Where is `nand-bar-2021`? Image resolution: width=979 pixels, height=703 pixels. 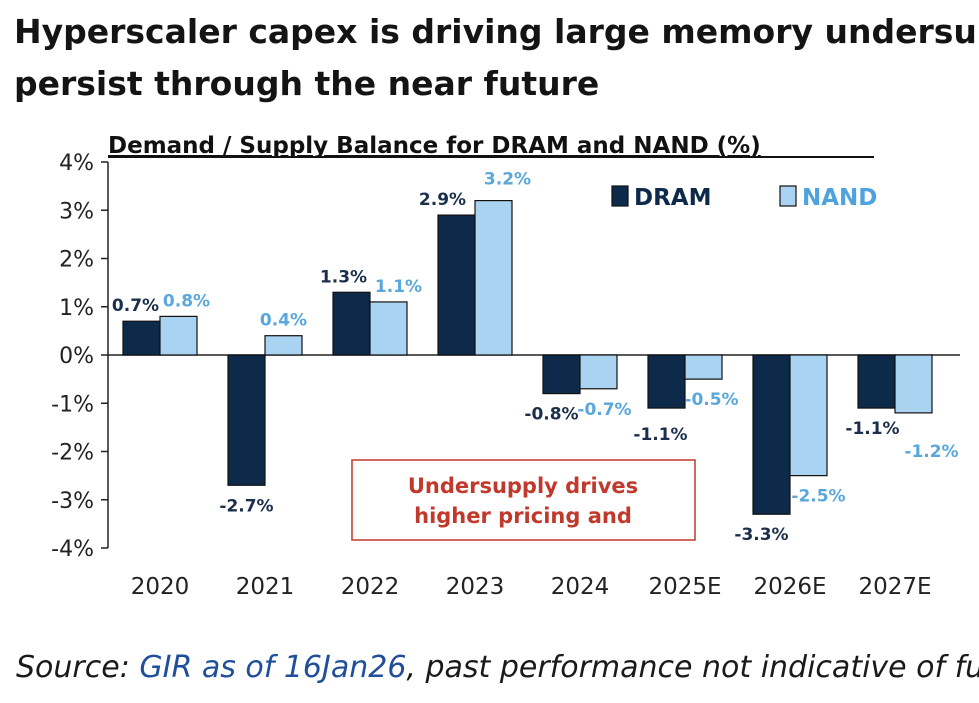 nand-bar-2021 is located at coordinates (283, 345).